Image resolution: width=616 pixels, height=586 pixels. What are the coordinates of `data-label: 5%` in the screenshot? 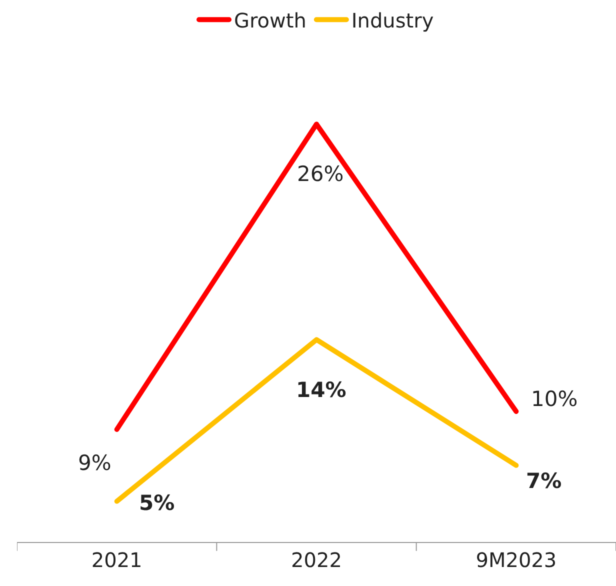 It's located at (157, 503).